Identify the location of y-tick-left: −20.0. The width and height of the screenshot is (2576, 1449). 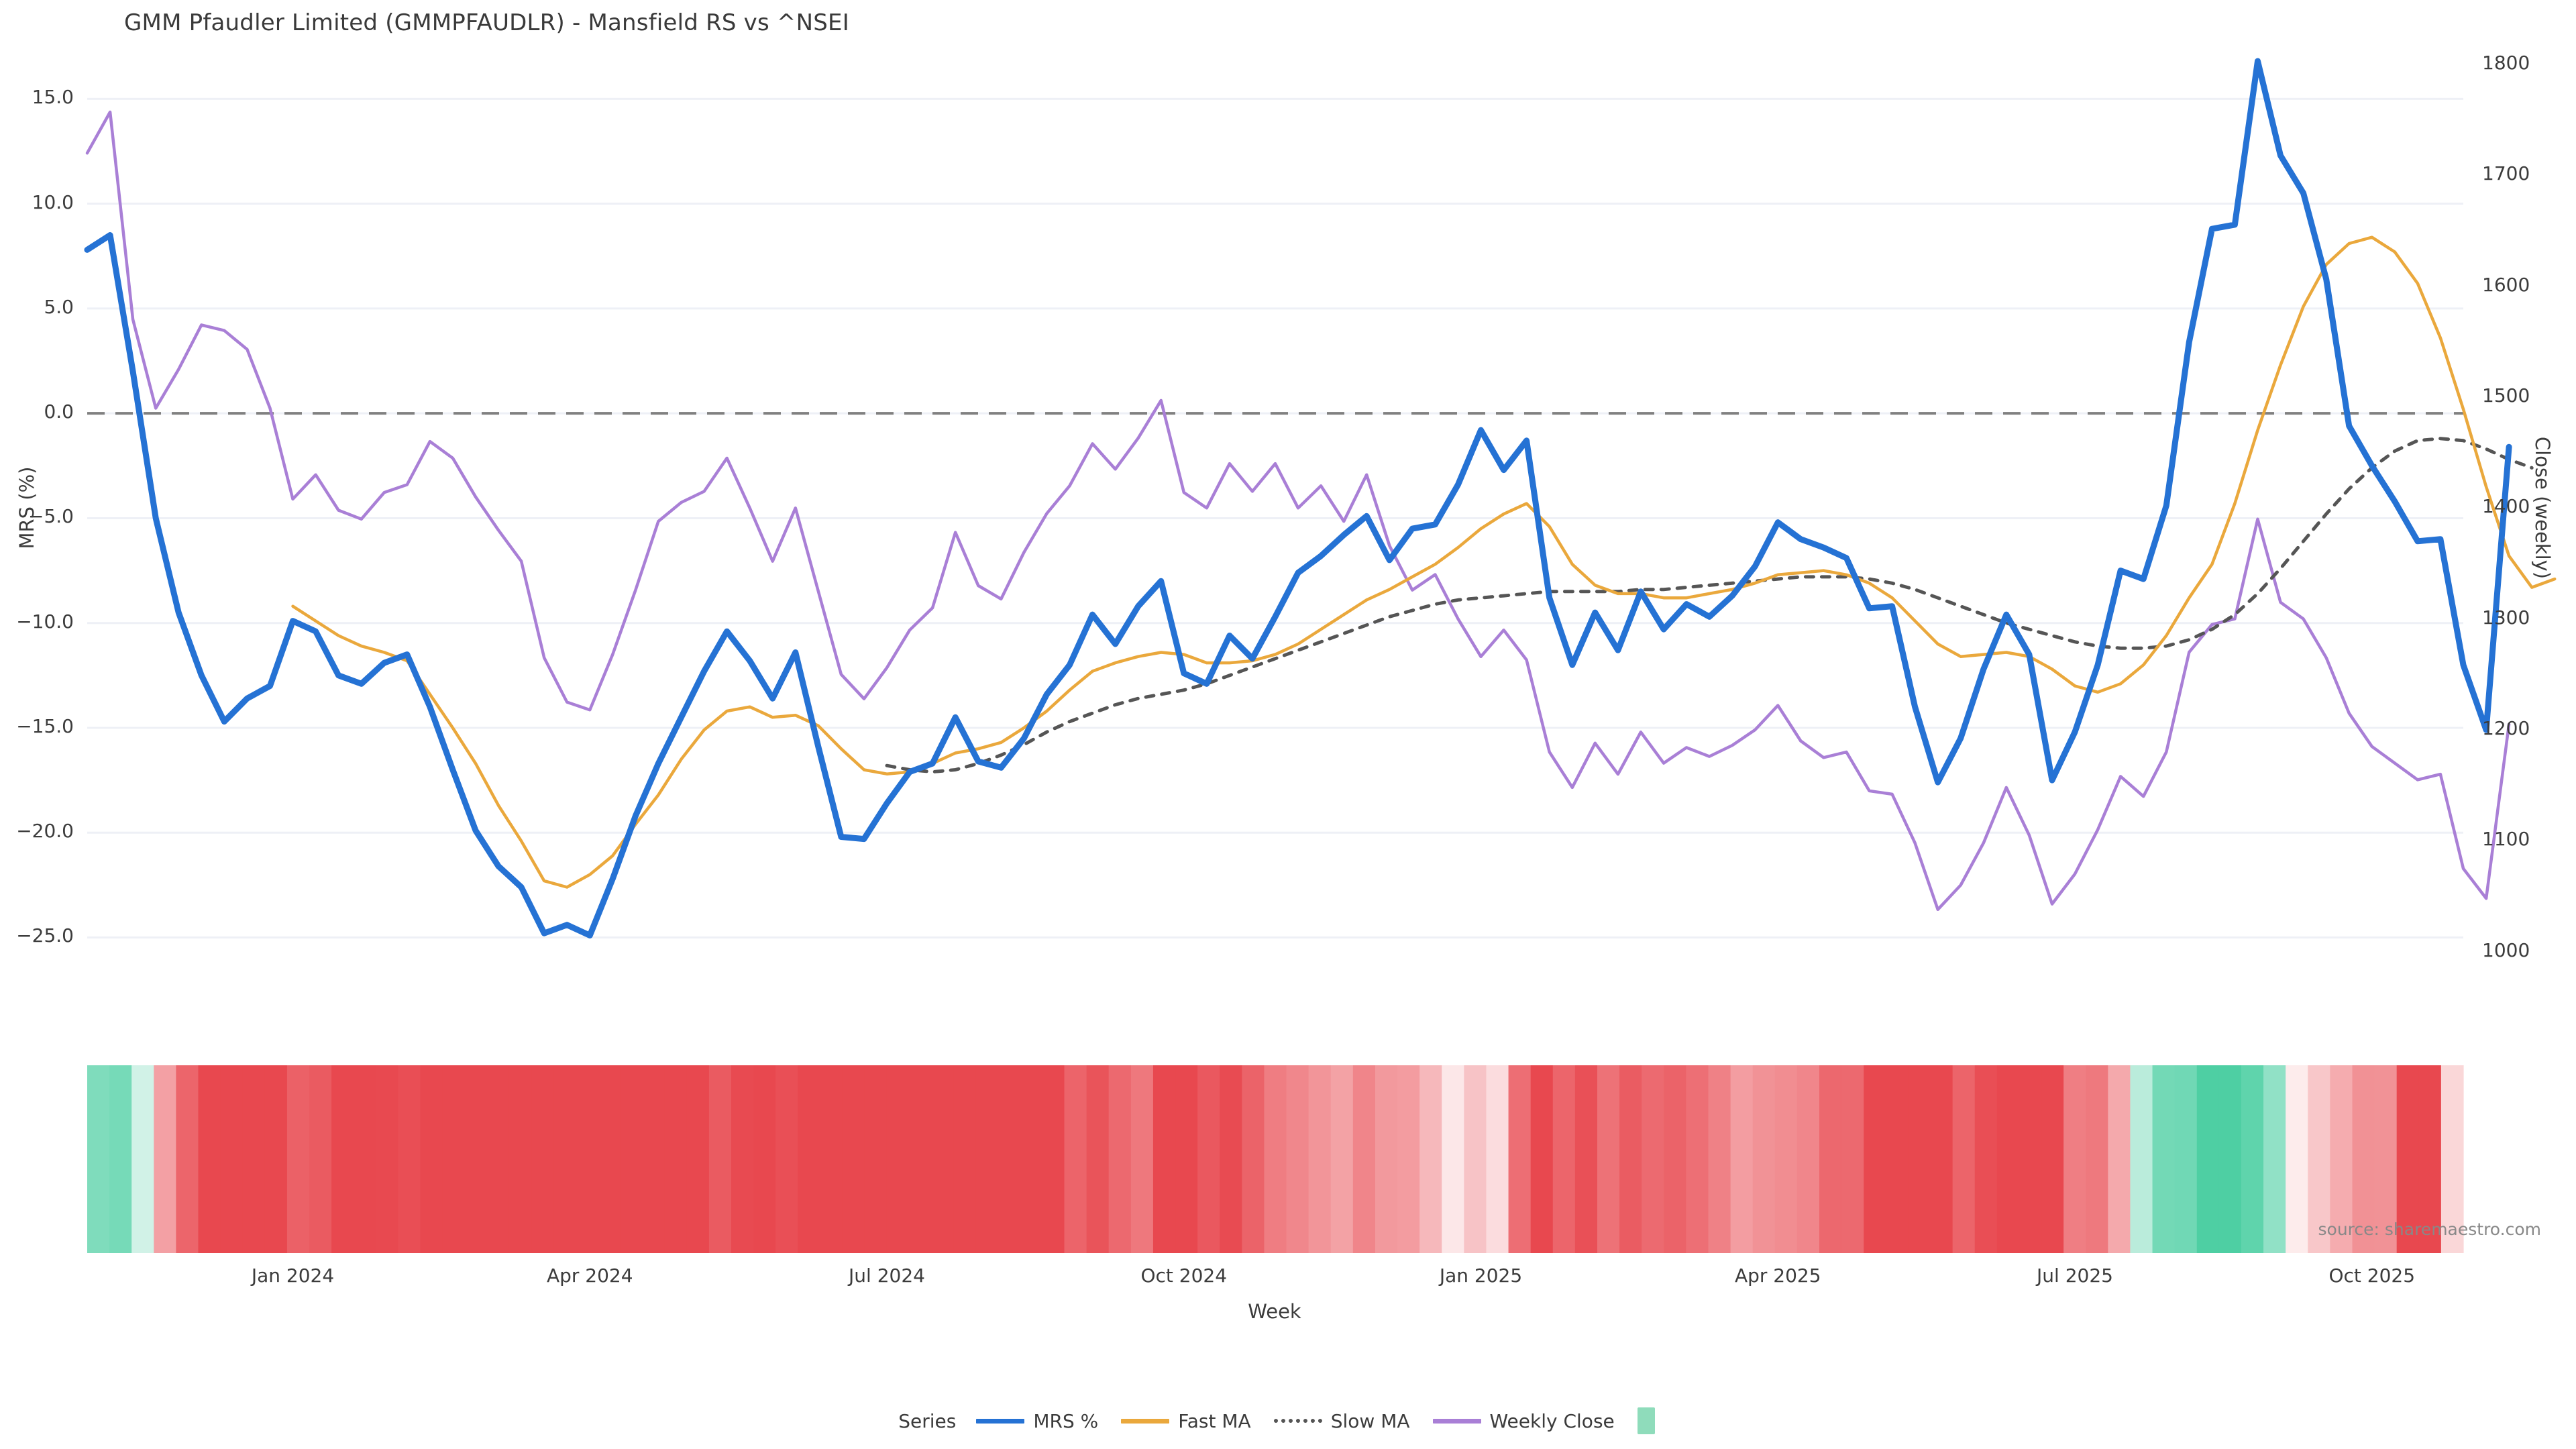
(45, 831).